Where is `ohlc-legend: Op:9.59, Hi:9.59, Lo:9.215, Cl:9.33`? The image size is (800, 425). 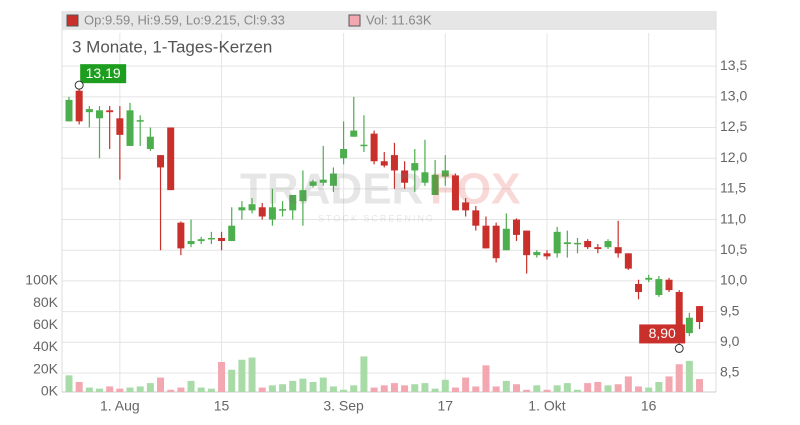 ohlc-legend: Op:9.59, Hi:9.59, Lo:9.215, Cl:9.33 is located at coordinates (184, 19).